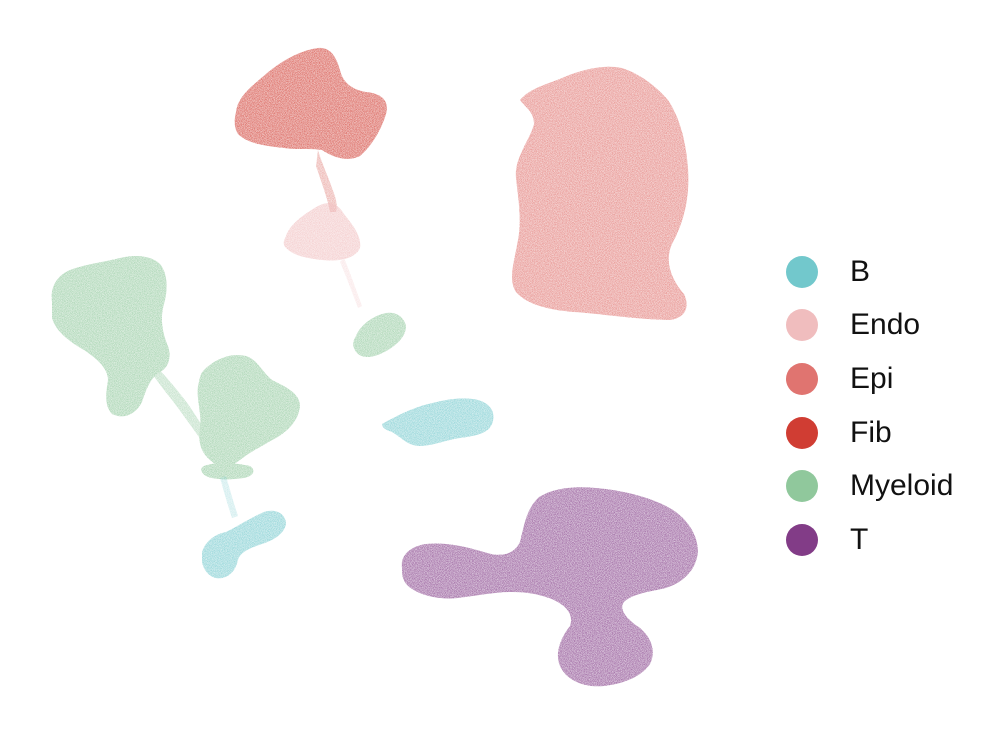 This screenshot has width=1000, height=738. Describe the element at coordinates (248, 410) in the screenshot. I see `myeloid-blob-mid` at that location.